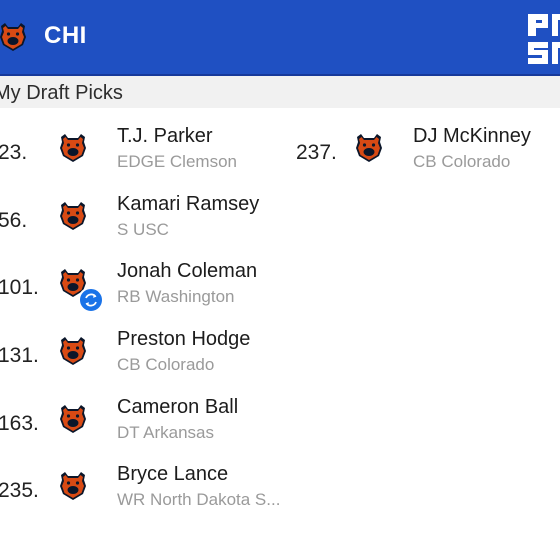 The width and height of the screenshot is (560, 560). What do you see at coordinates (543, 39) in the screenshot?
I see `pff-logo-icon` at bounding box center [543, 39].